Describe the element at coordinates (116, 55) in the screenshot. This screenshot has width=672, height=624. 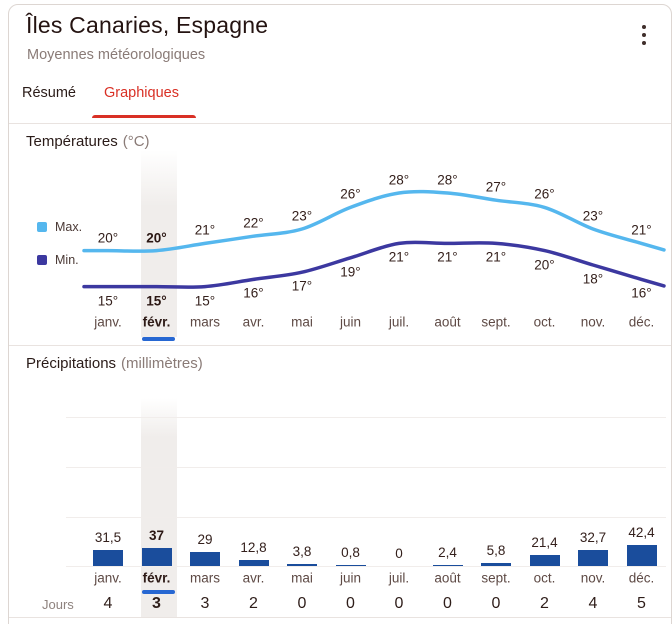
I see `page-subtitle: Moyennes météorologiques` at that location.